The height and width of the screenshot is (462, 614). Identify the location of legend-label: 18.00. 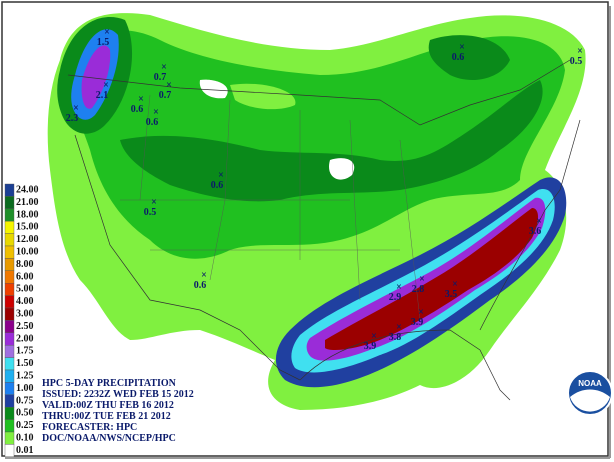
(27, 214).